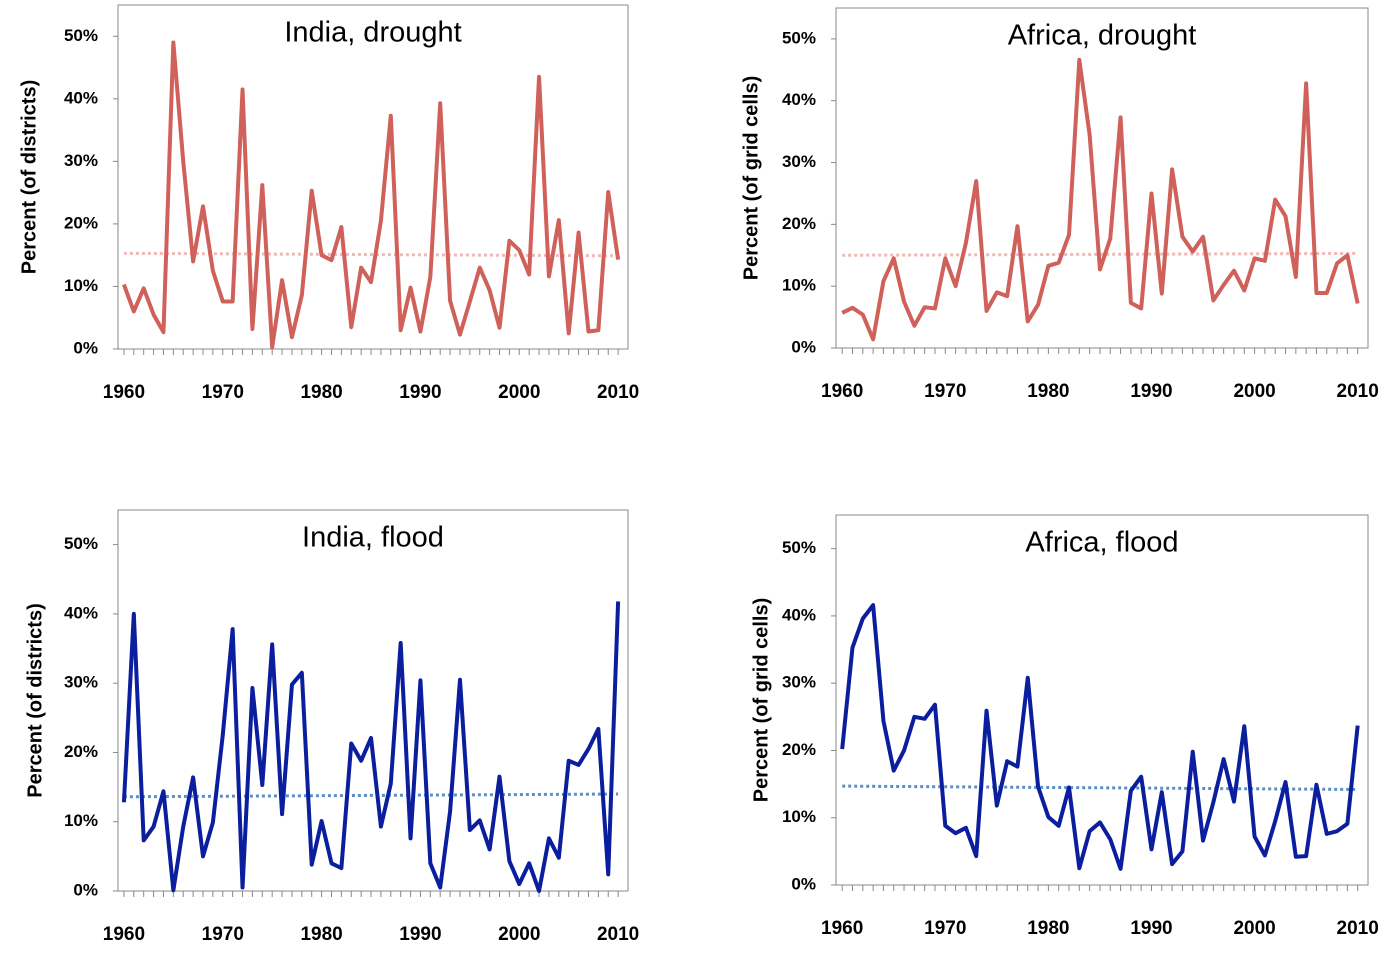 Image resolution: width=1392 pixels, height=953 pixels. What do you see at coordinates (372, 33) in the screenshot?
I see `chart-title: India, drought` at bounding box center [372, 33].